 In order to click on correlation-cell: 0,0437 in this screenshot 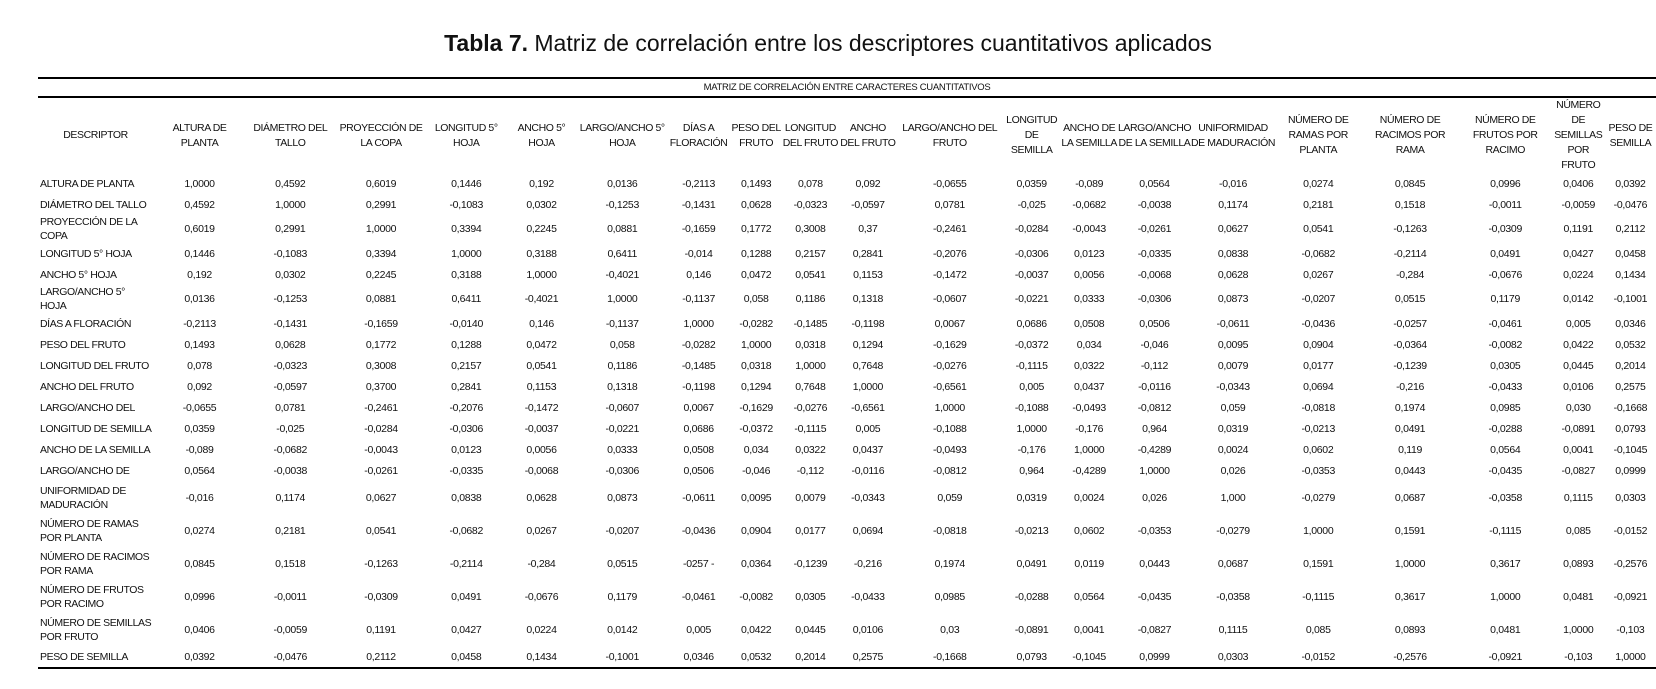, I will do `click(1089, 386)`.